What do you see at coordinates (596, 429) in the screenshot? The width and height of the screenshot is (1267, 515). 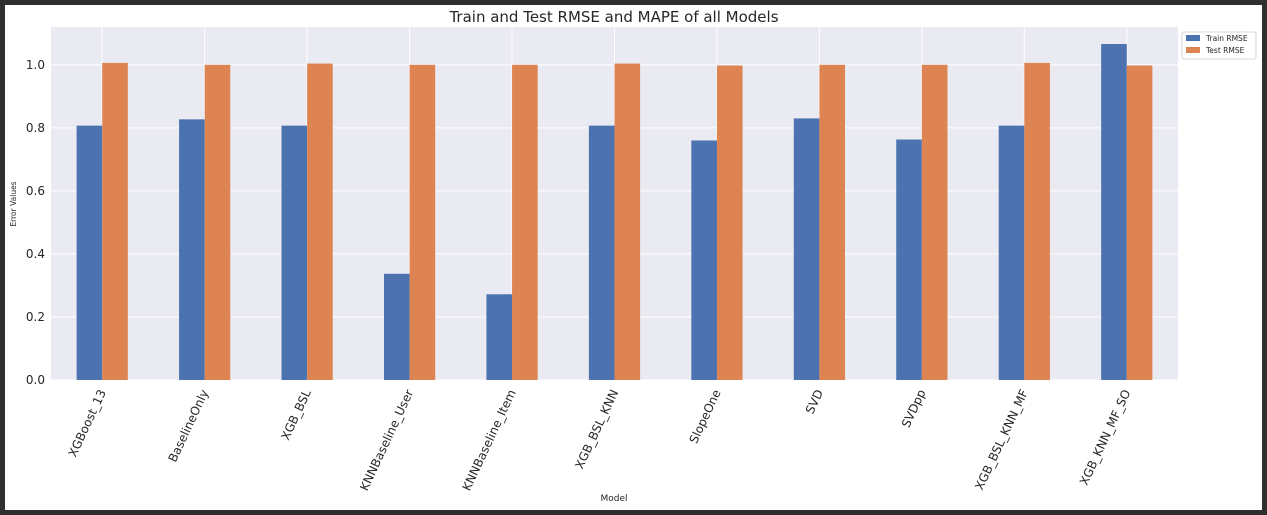 I see `x-tick-label: XGB_BSL_KNN` at bounding box center [596, 429].